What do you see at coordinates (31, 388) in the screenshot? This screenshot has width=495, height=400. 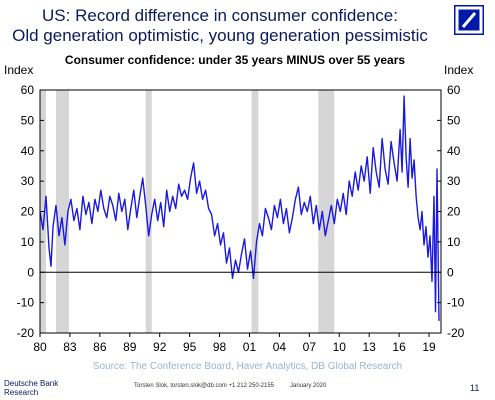 I see `footer-brand: Deutsche Bank Research` at bounding box center [31, 388].